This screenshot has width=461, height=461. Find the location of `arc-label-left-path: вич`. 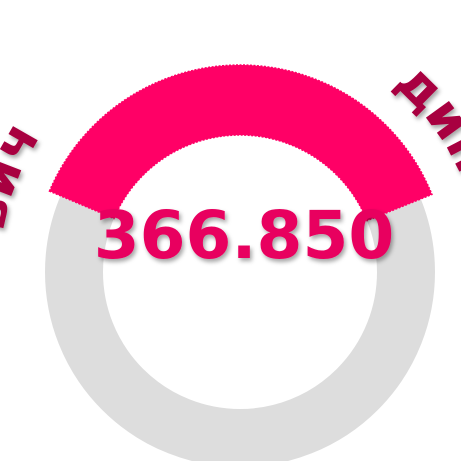

arc-label-left-path: вич is located at coordinates (26, 174).